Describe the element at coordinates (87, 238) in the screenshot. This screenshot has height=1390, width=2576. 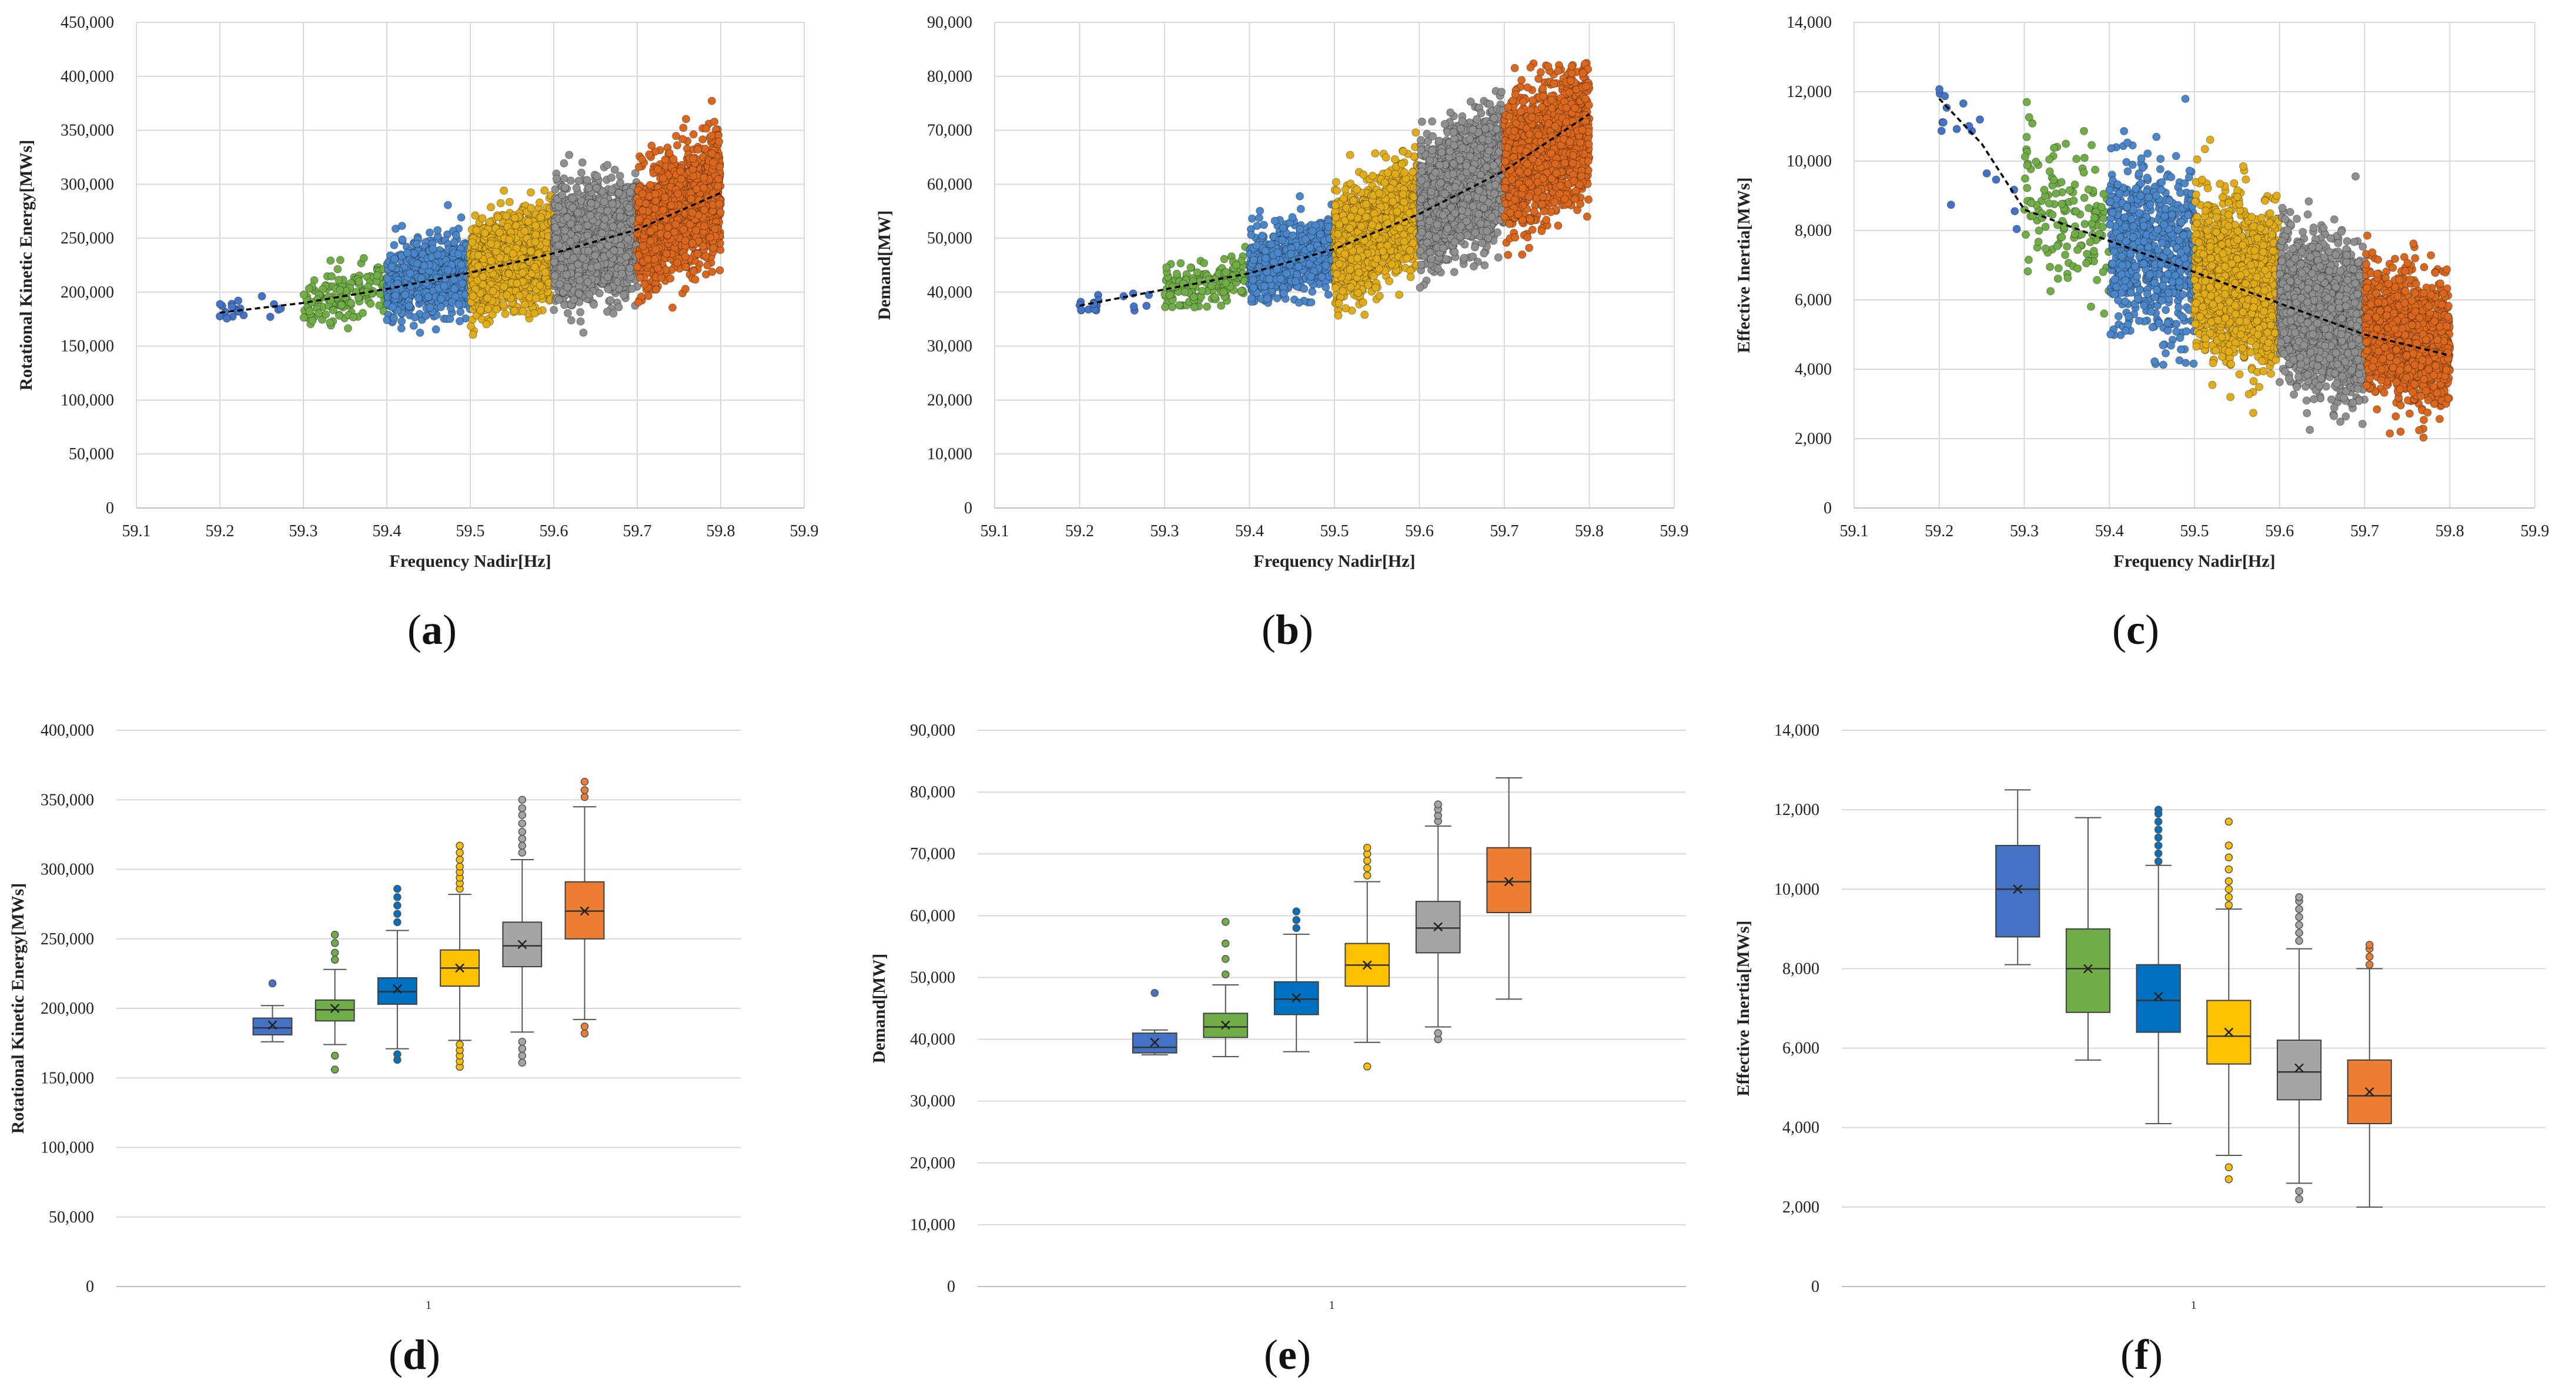
I see `y-tick-label: 250,000` at that location.